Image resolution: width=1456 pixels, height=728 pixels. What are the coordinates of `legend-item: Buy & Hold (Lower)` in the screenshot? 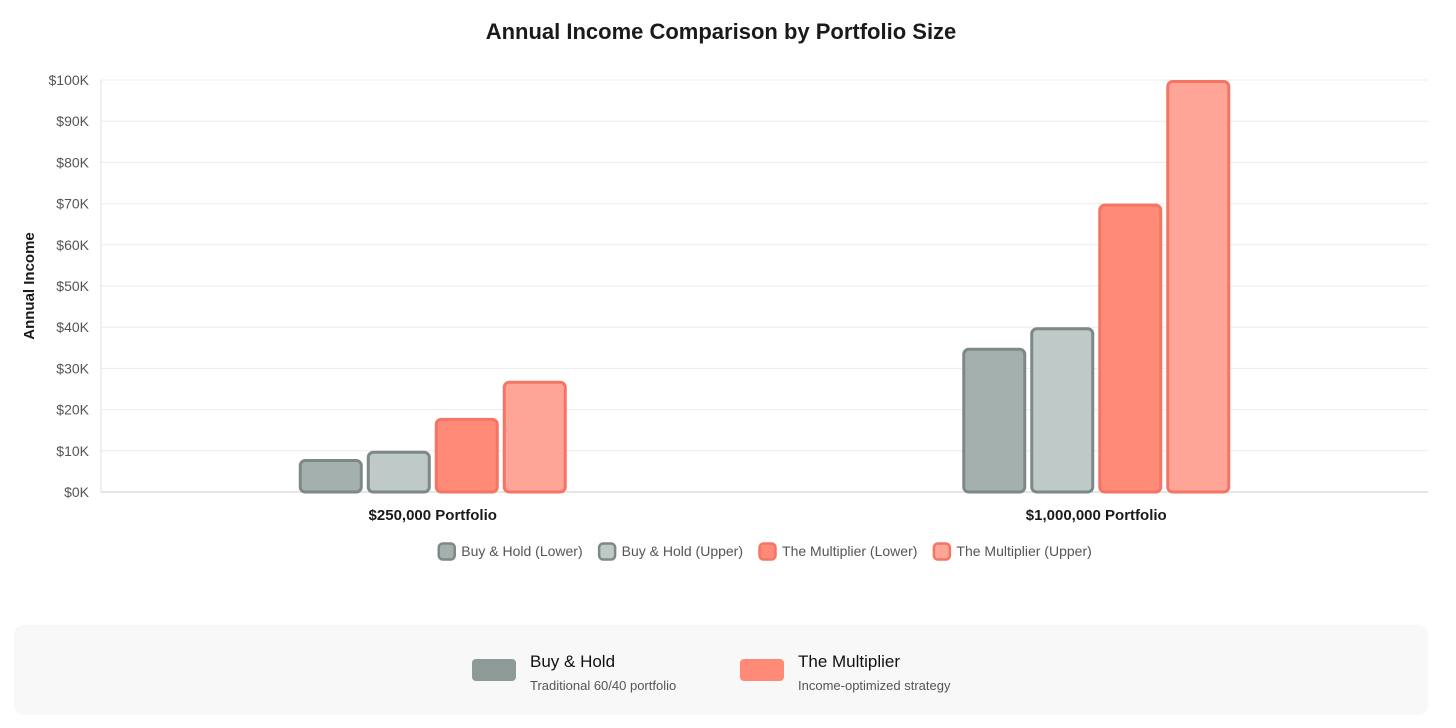 It's located at (510, 551).